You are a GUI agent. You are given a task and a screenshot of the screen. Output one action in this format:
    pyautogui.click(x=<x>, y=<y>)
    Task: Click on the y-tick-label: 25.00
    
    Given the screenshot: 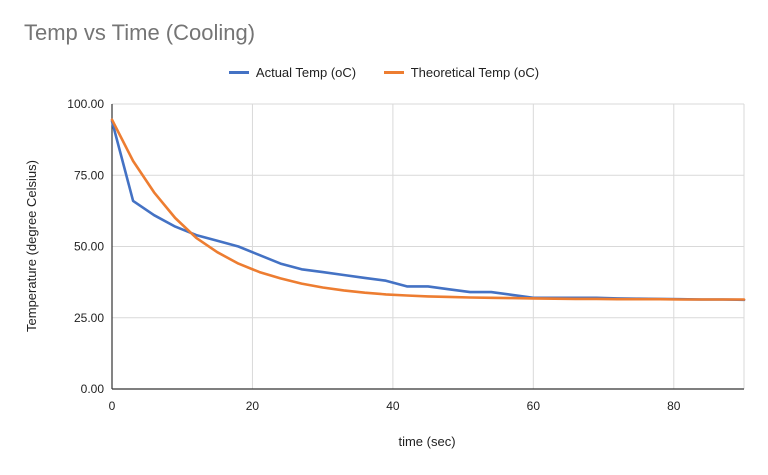 What is the action you would take?
    pyautogui.click(x=89, y=318)
    